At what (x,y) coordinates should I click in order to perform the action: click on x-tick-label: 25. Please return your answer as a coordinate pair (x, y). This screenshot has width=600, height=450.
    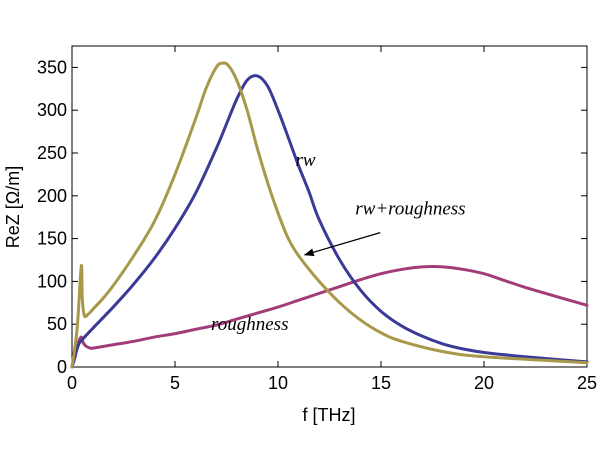
    Looking at the image, I should click on (587, 383).